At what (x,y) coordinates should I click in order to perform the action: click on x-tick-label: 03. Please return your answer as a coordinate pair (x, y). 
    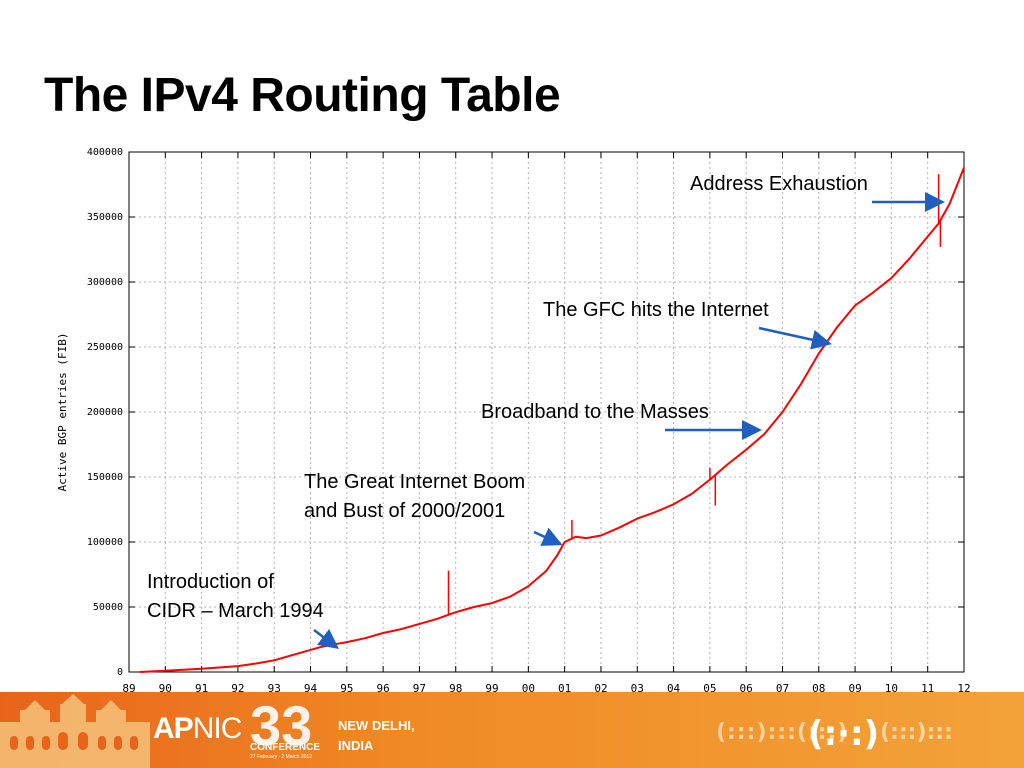
    Looking at the image, I should click on (637, 688).